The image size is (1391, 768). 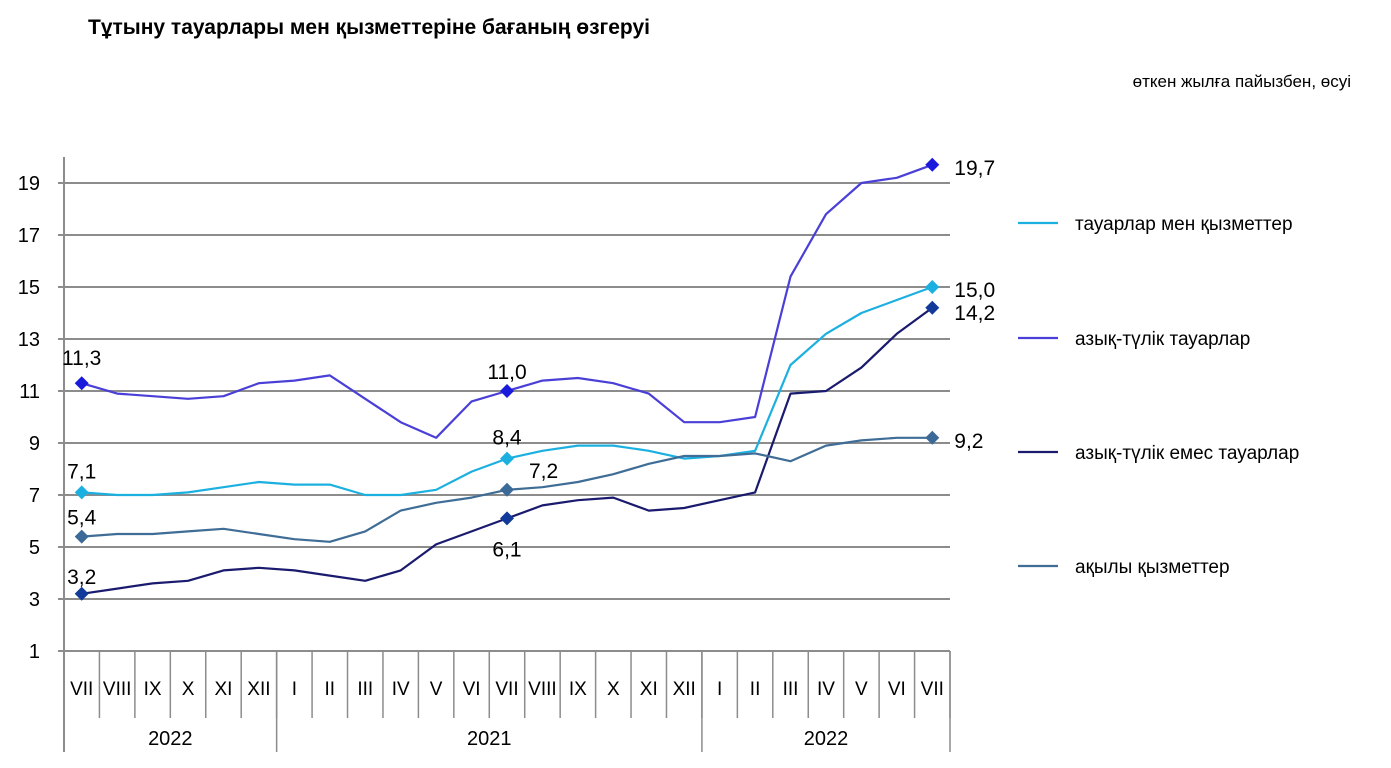 What do you see at coordinates (1162, 339) in the screenshot?
I see `legend-label: азық-түлік тауарлар` at bounding box center [1162, 339].